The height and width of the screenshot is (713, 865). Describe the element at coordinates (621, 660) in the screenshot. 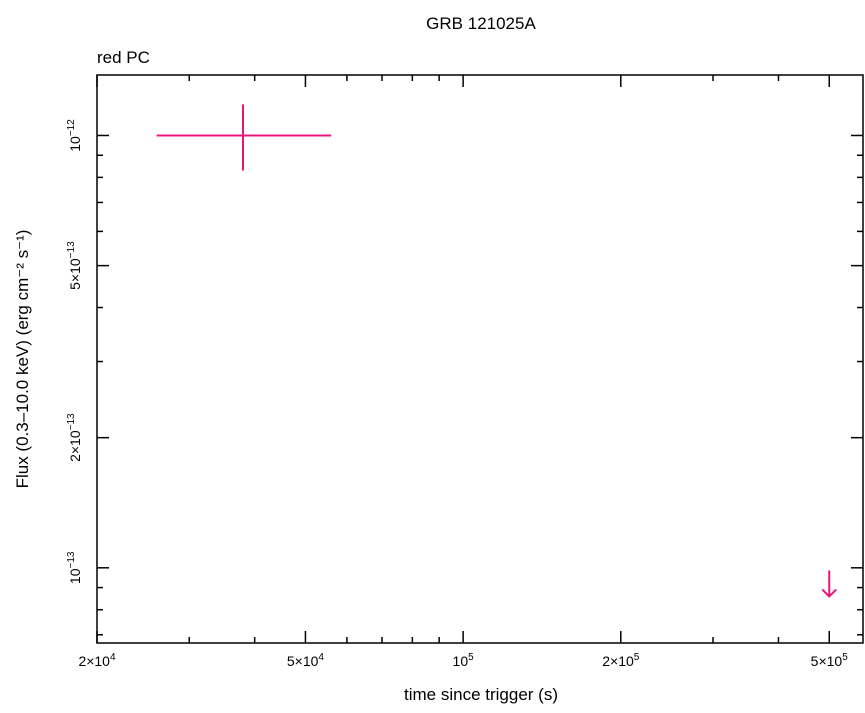

I see `x-tick-label: 2×10⁵` at that location.